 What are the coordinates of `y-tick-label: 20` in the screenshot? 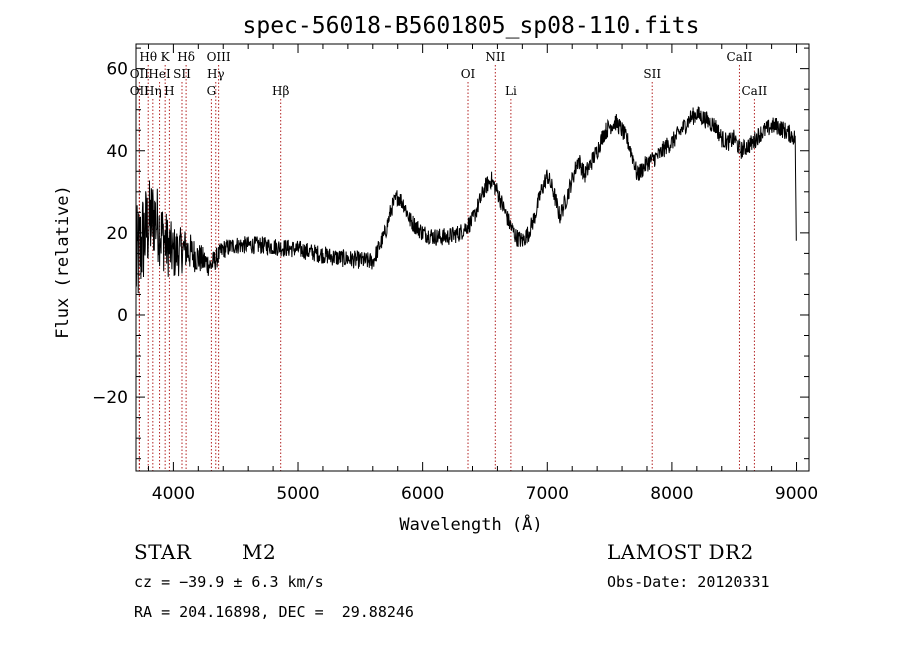 It's located at (117, 234).